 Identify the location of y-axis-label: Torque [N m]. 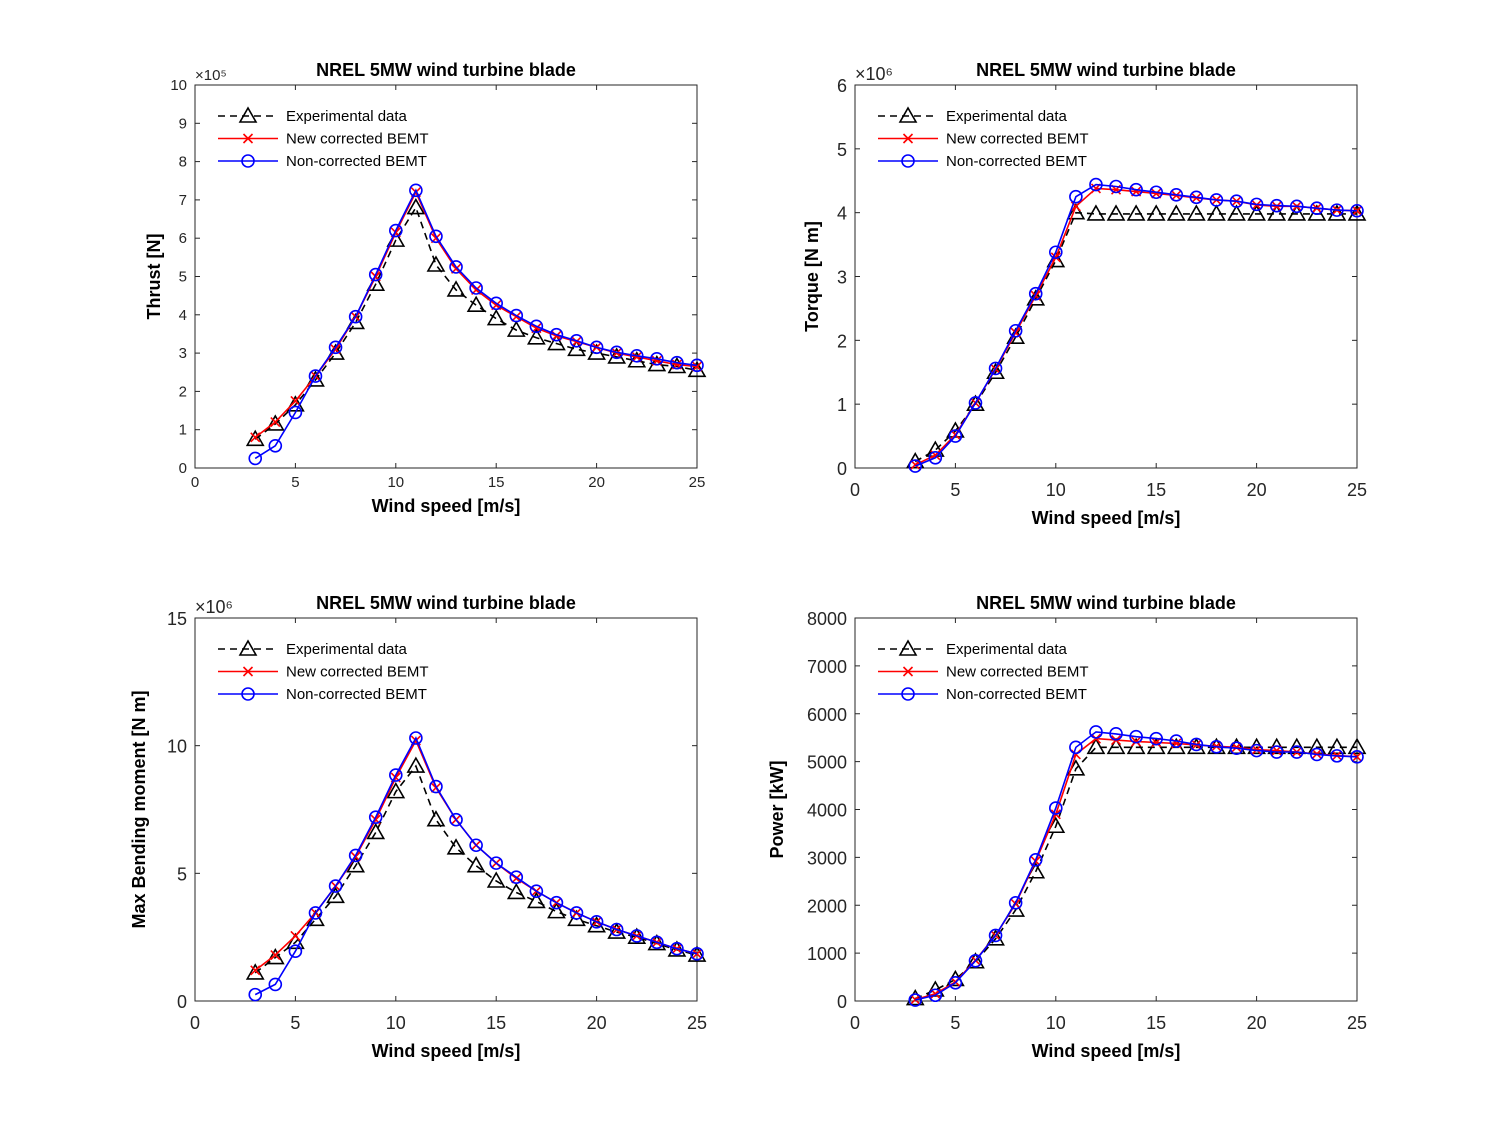
(812, 276).